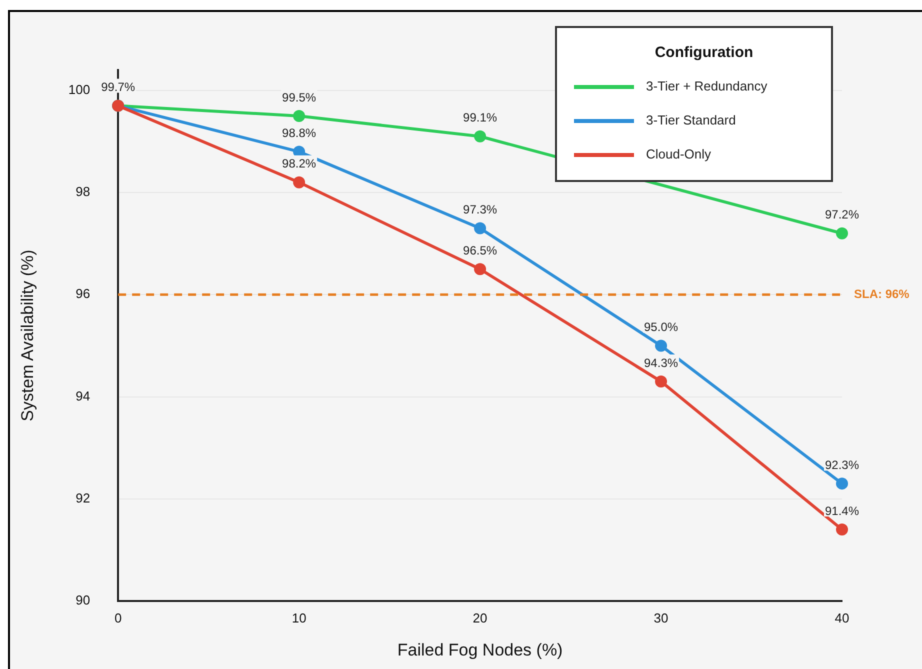 The width and height of the screenshot is (922, 669). What do you see at coordinates (480, 117) in the screenshot?
I see `data-label: 99.1%` at bounding box center [480, 117].